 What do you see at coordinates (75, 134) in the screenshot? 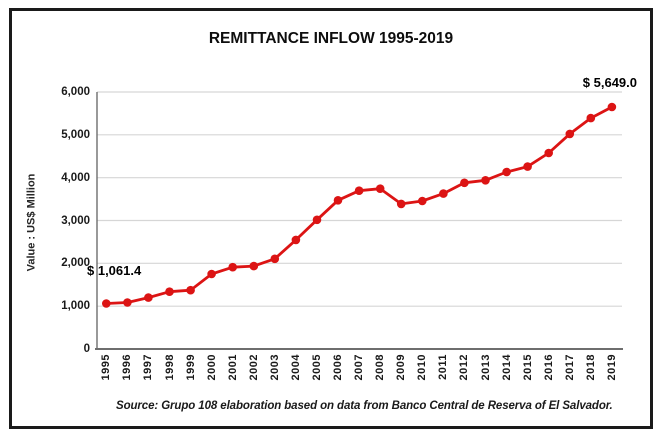
I see `y-tick-label: 5,000` at bounding box center [75, 134].